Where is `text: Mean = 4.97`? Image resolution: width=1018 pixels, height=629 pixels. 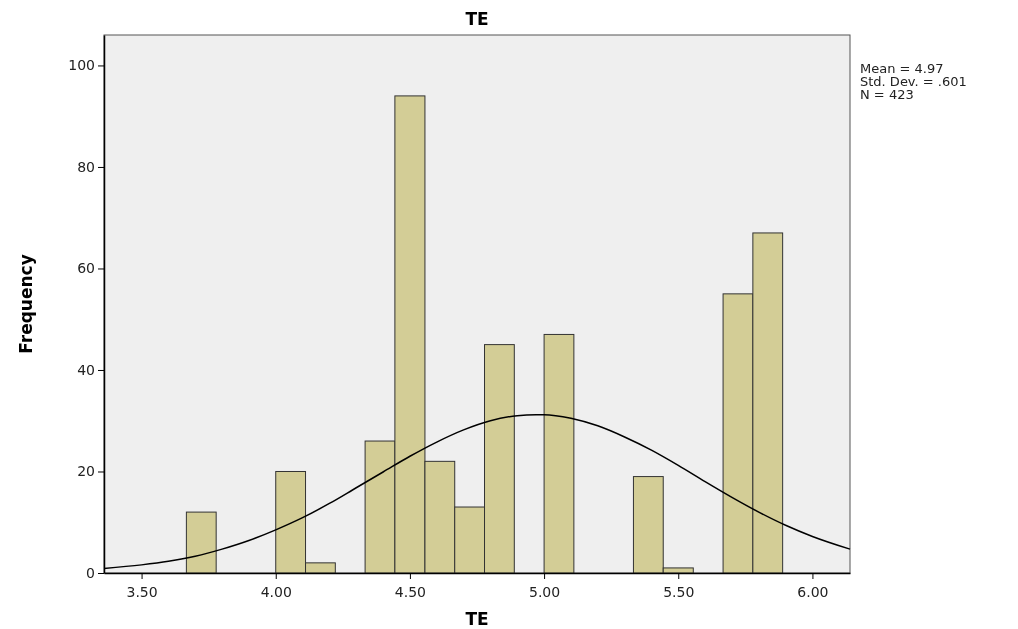 text: Mean = 4.97 is located at coordinates (902, 68).